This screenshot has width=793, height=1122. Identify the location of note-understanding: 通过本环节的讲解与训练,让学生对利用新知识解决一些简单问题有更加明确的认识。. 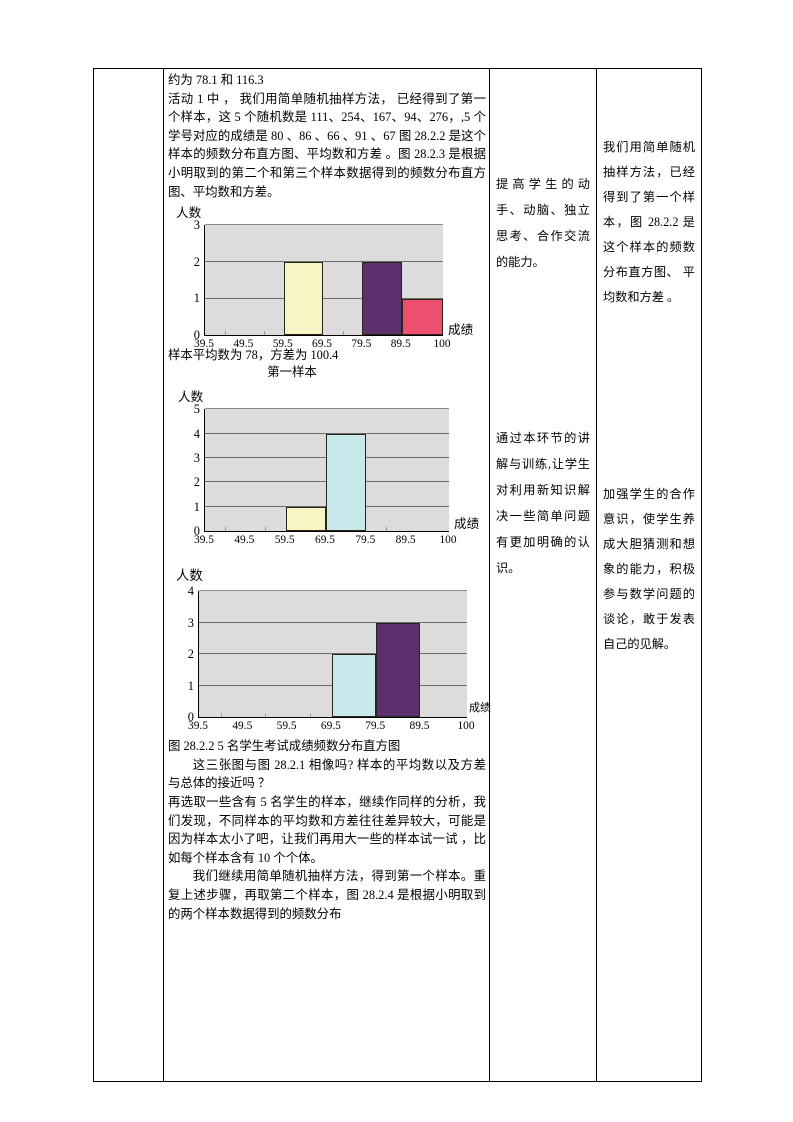
(543, 503).